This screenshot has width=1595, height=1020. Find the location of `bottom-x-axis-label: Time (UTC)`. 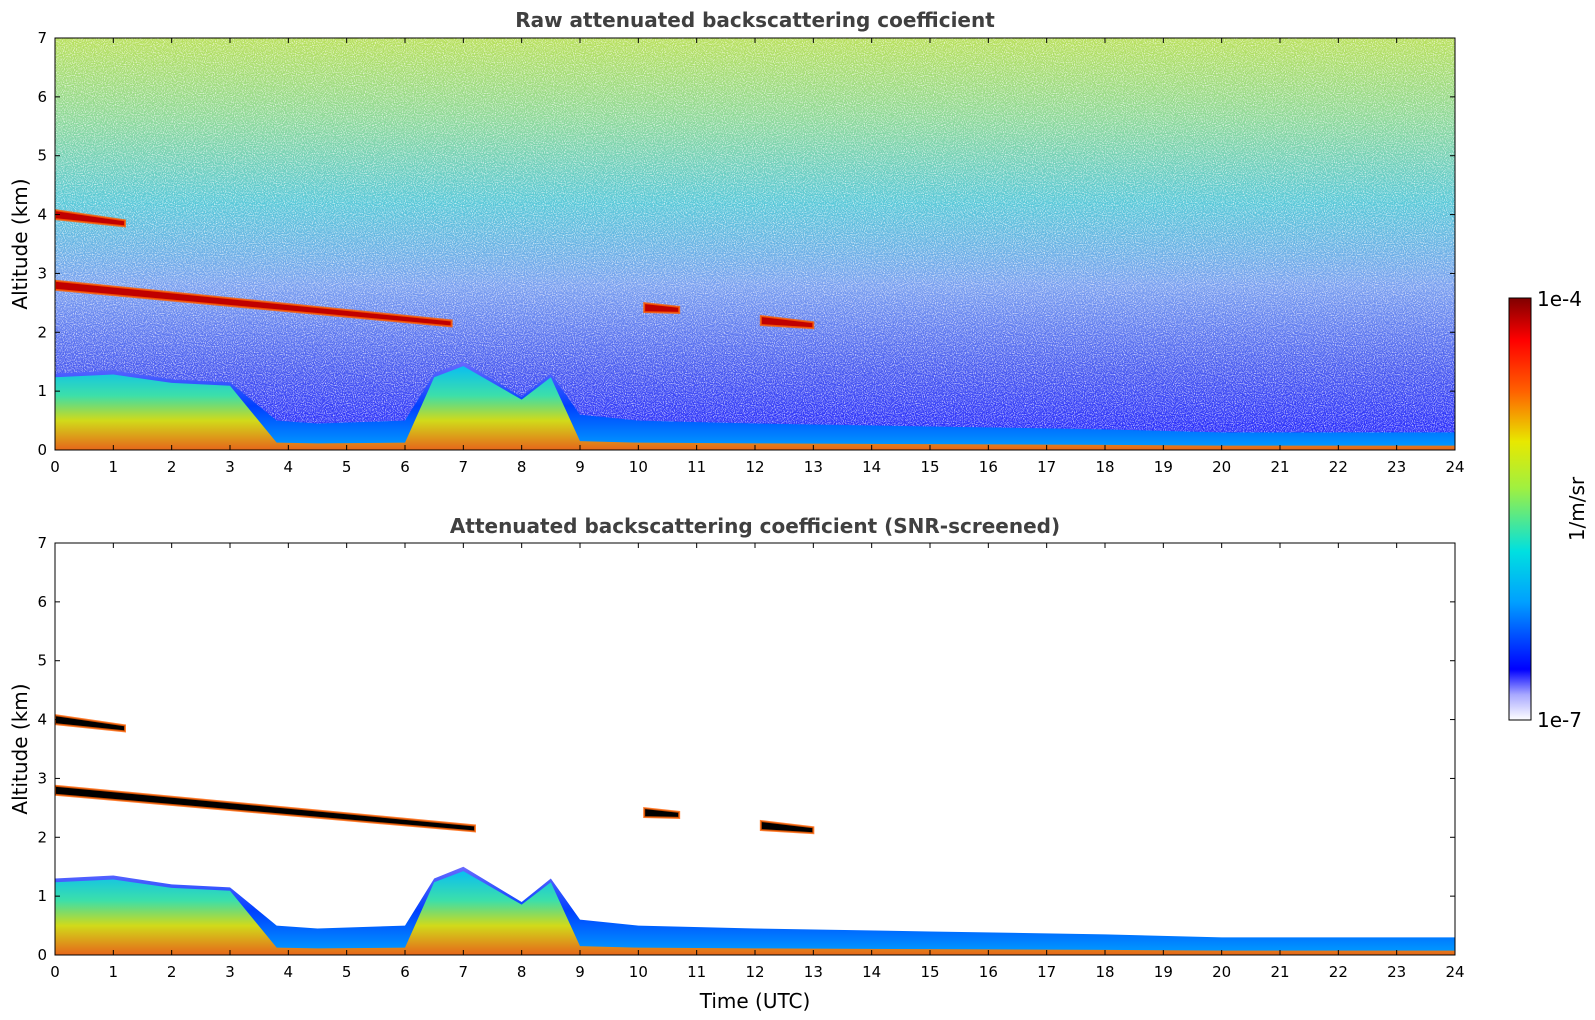

bottom-x-axis-label: Time (UTC) is located at coordinates (755, 1001).